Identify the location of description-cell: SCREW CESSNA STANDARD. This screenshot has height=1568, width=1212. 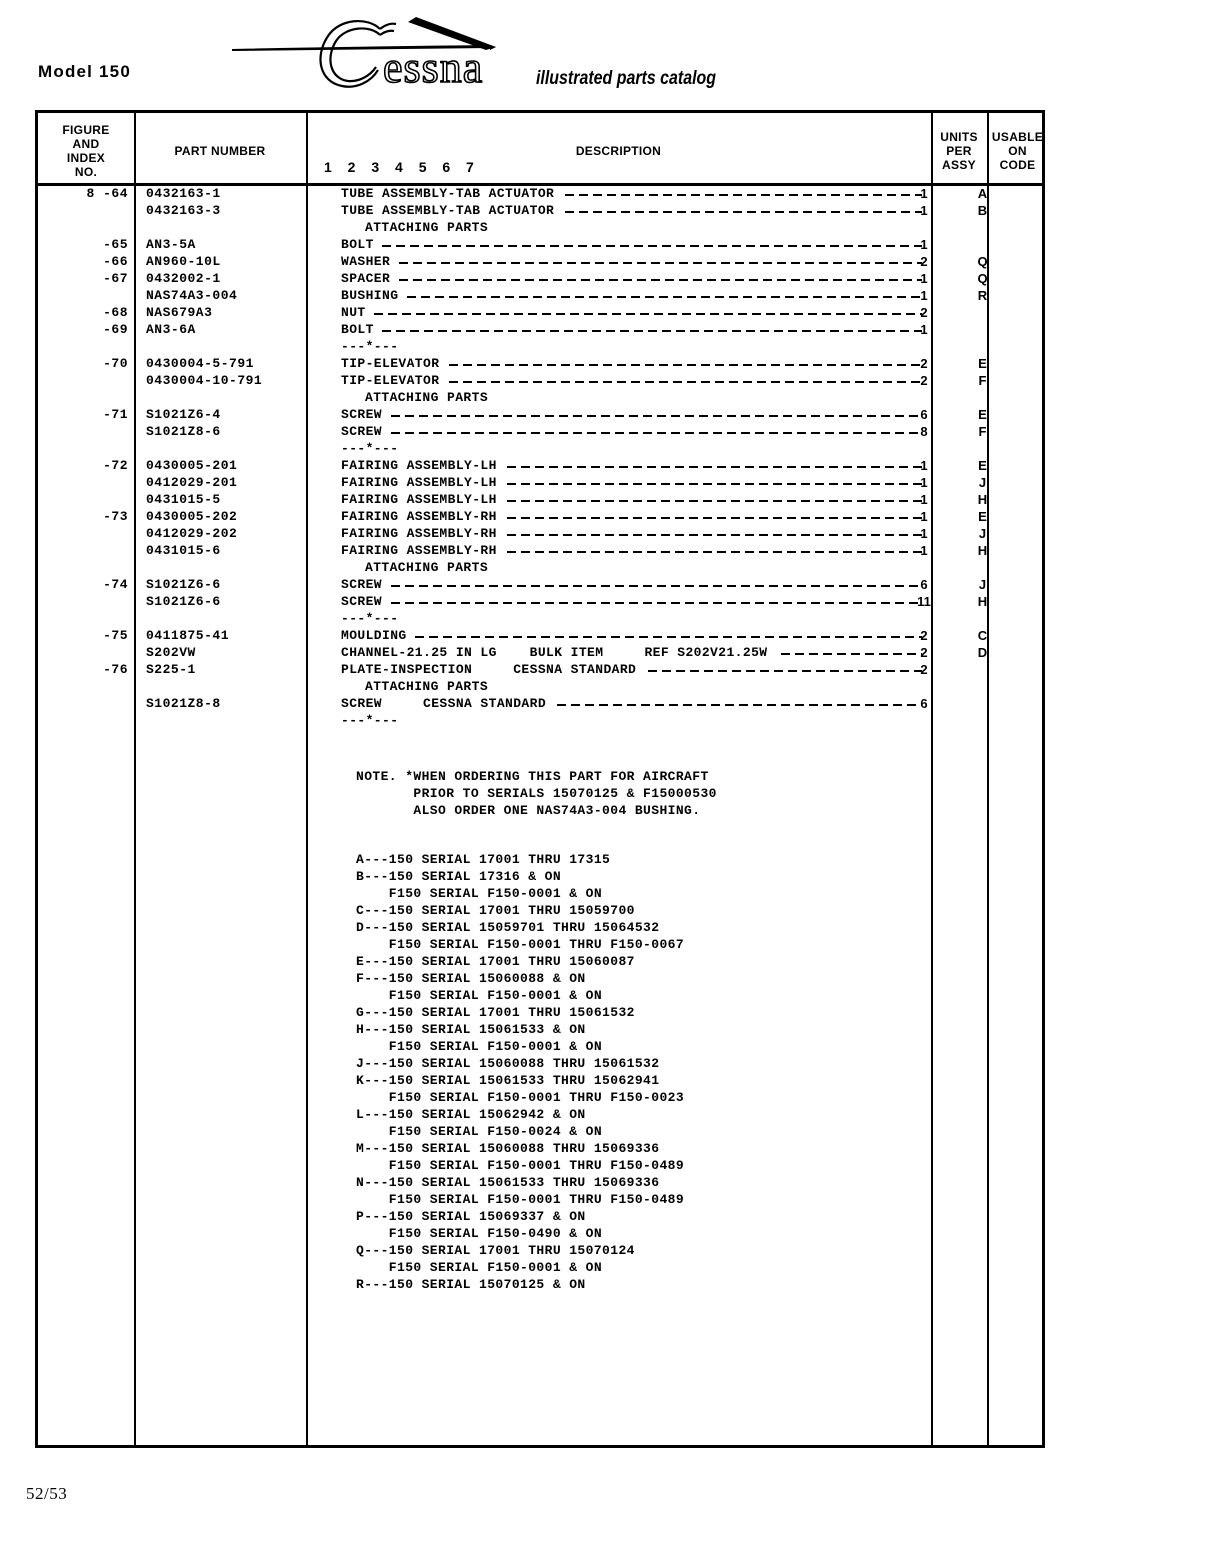
(633, 704).